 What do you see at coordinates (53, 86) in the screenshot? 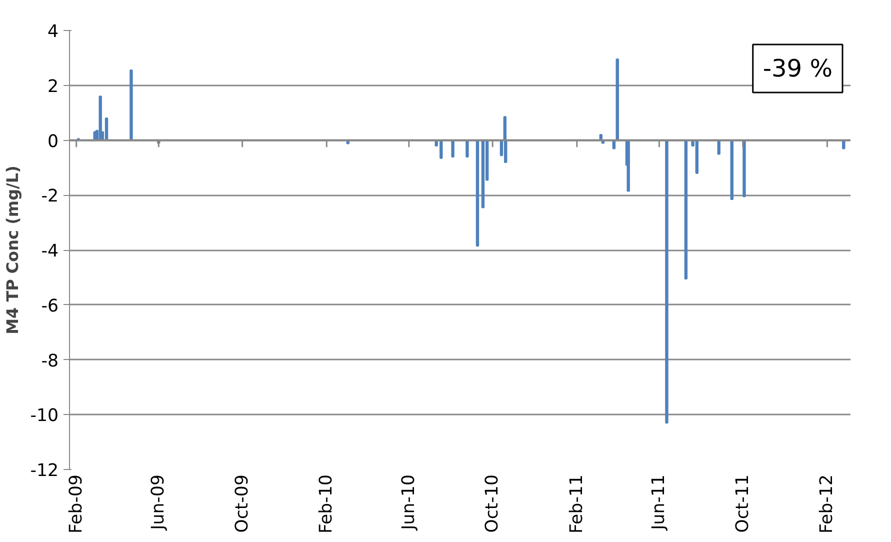
I see `y-tick-label: 2` at bounding box center [53, 86].